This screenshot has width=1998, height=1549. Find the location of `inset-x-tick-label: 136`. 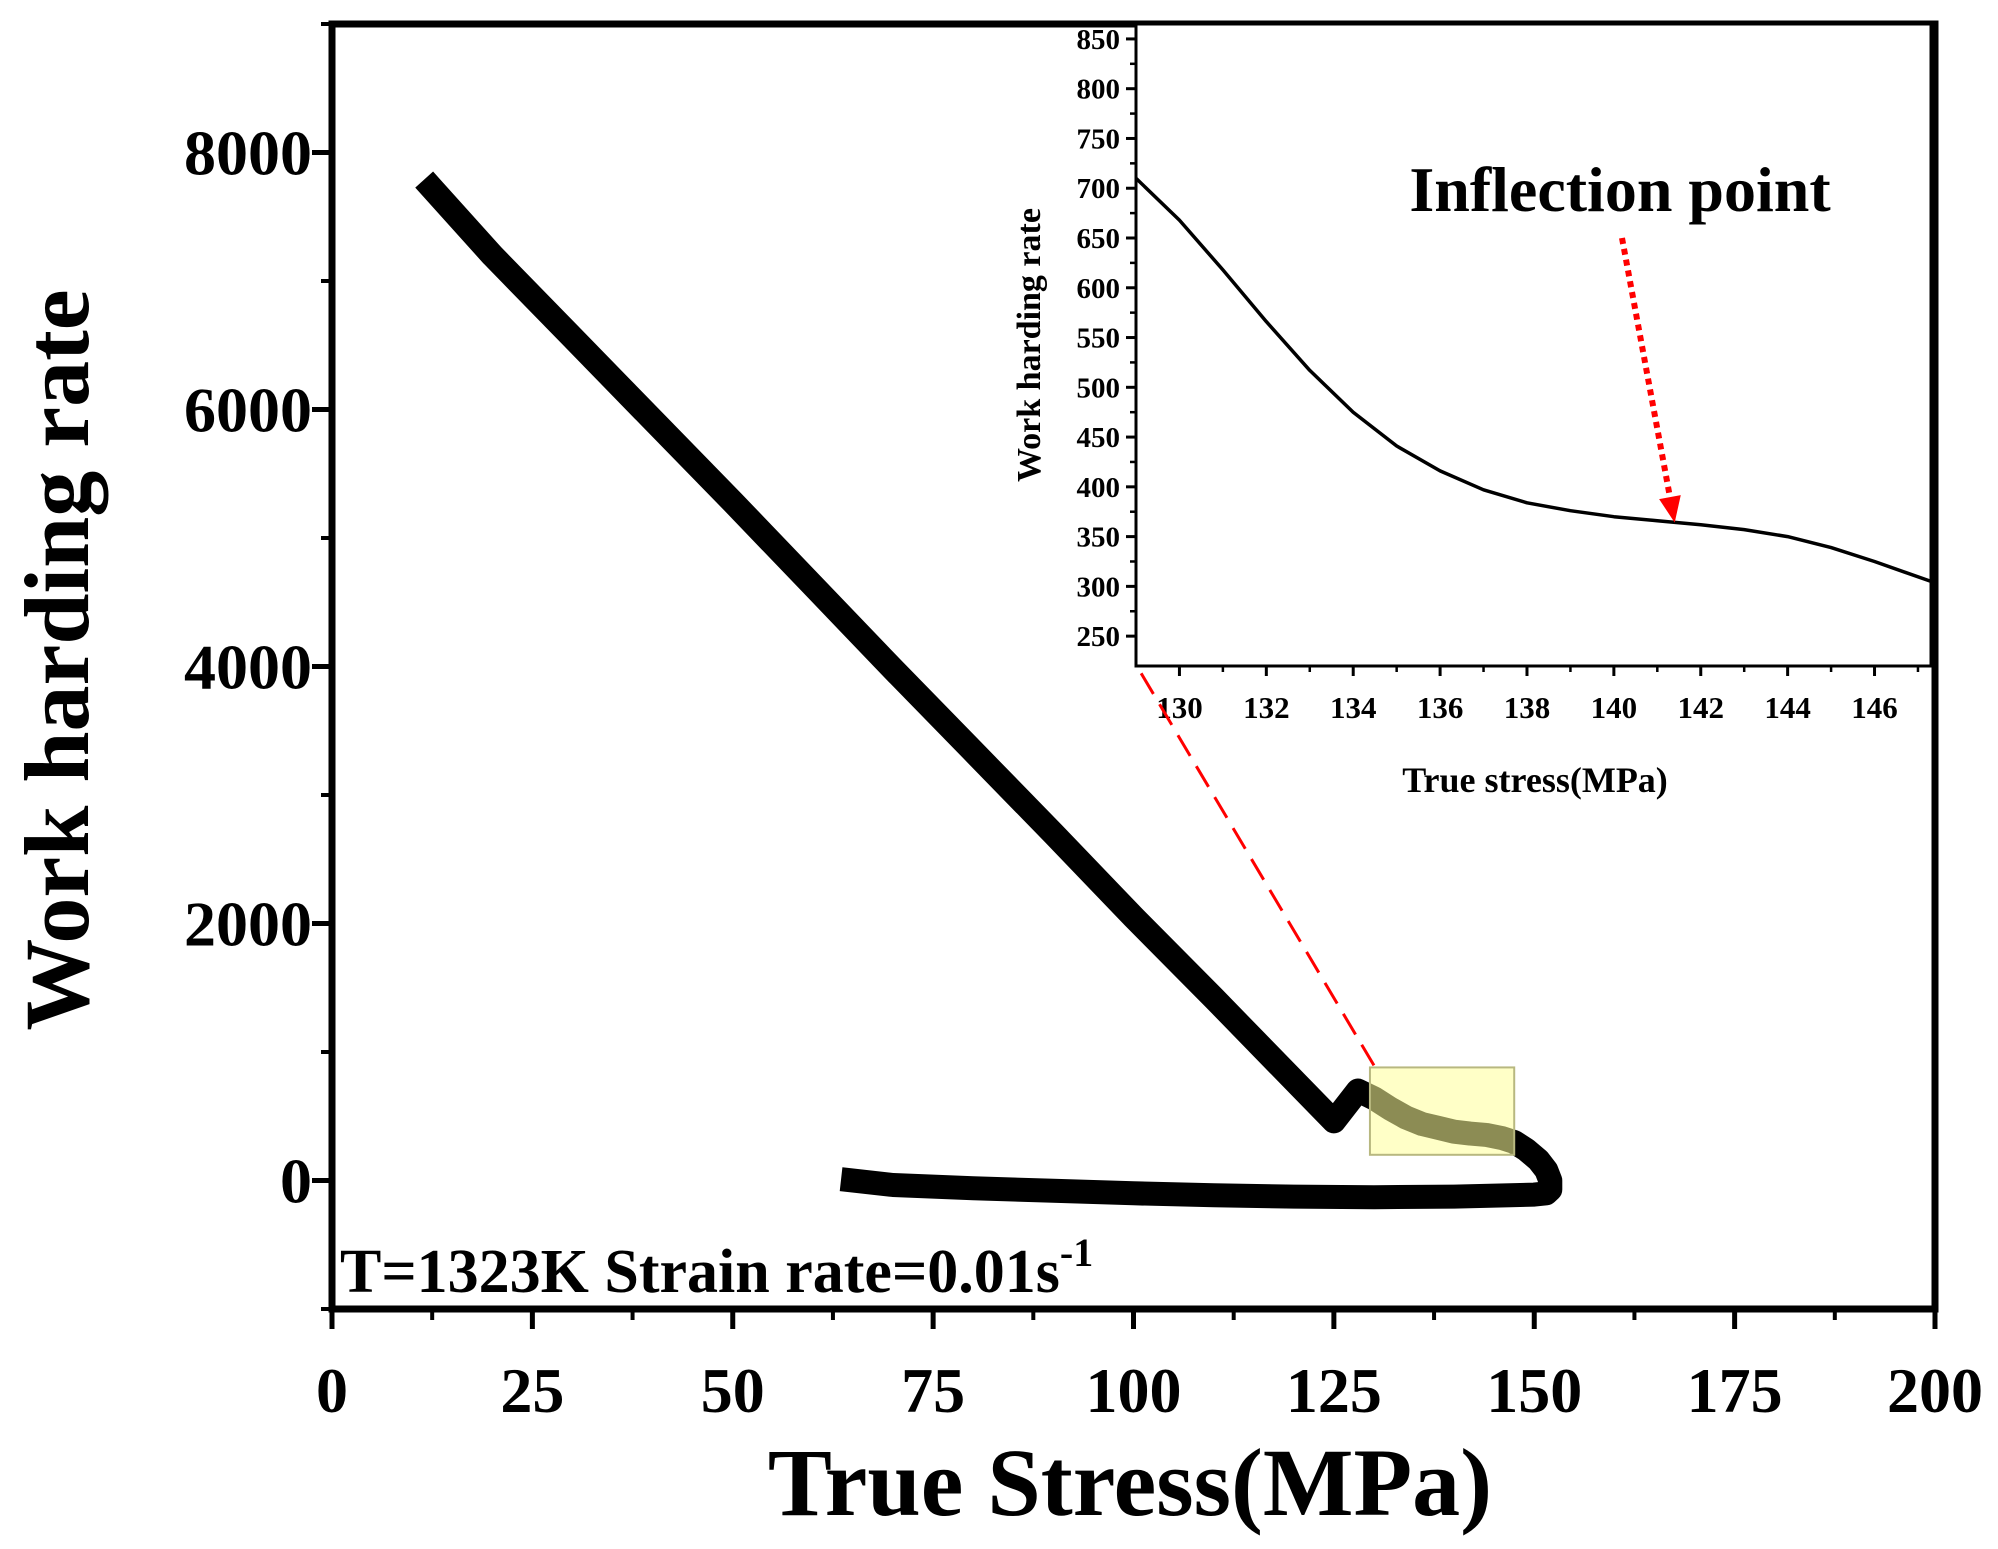

inset-x-tick-label: 136 is located at coordinates (1440, 707).